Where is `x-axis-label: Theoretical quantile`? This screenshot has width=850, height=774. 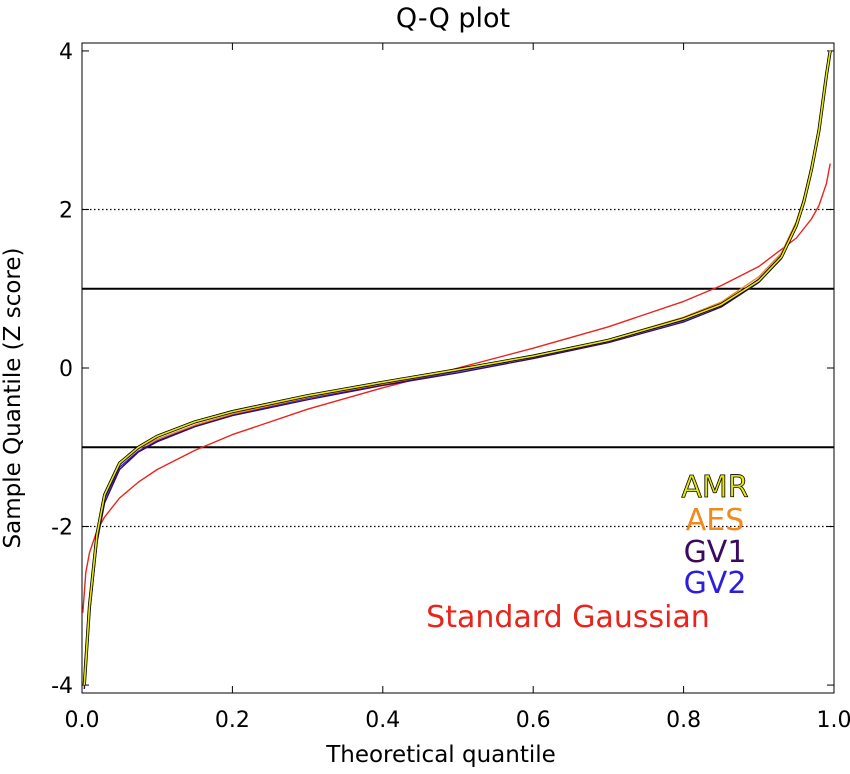 x-axis-label: Theoretical quantile is located at coordinates (440, 755).